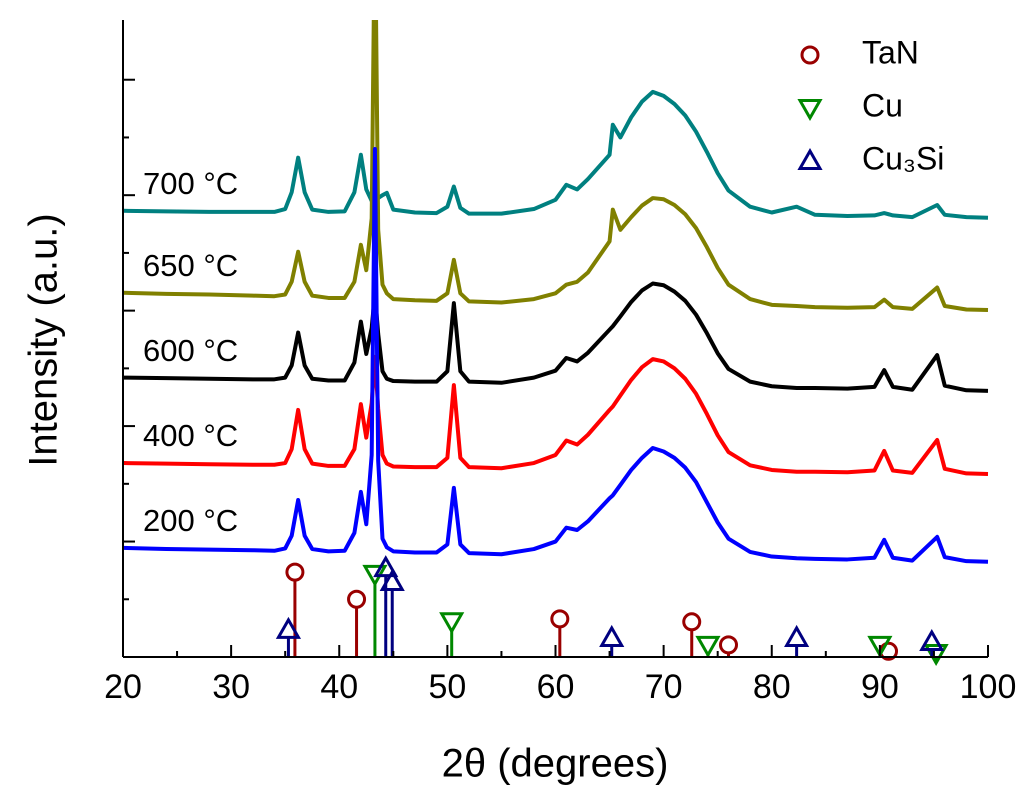  What do you see at coordinates (556, 687) in the screenshot?
I see `x-tick-label: 60` at bounding box center [556, 687].